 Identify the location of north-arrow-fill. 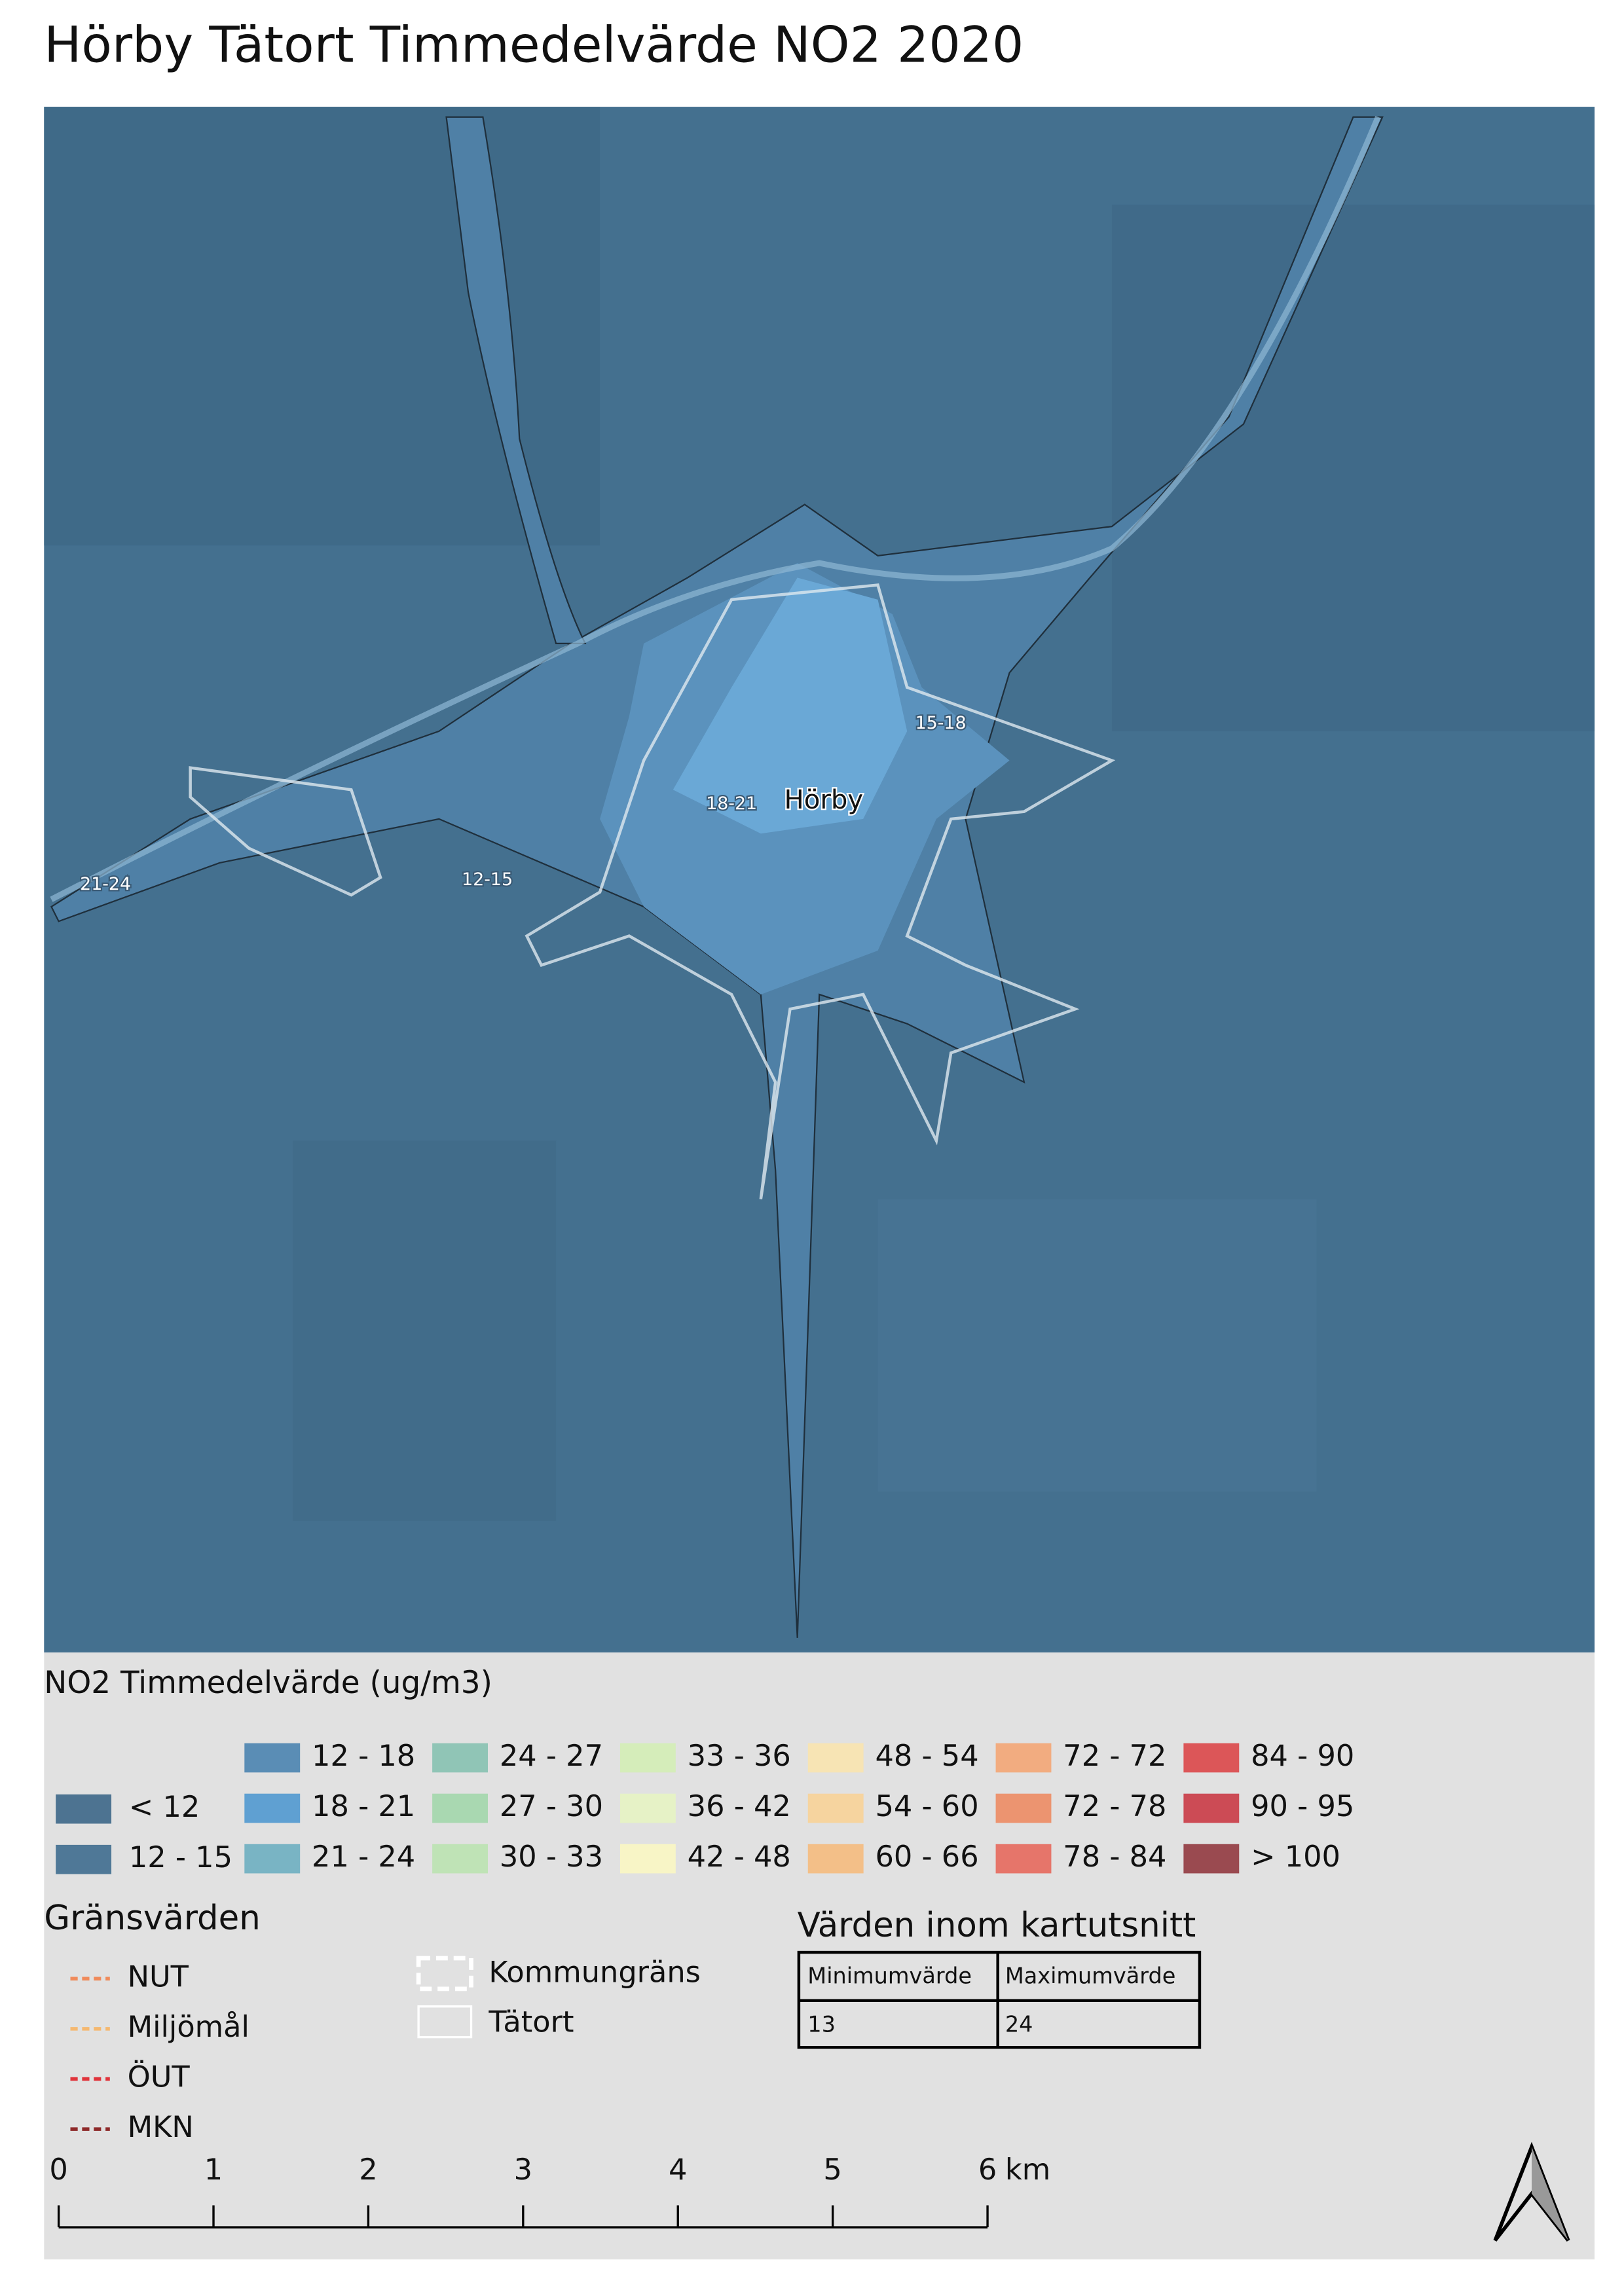
(1550, 2194).